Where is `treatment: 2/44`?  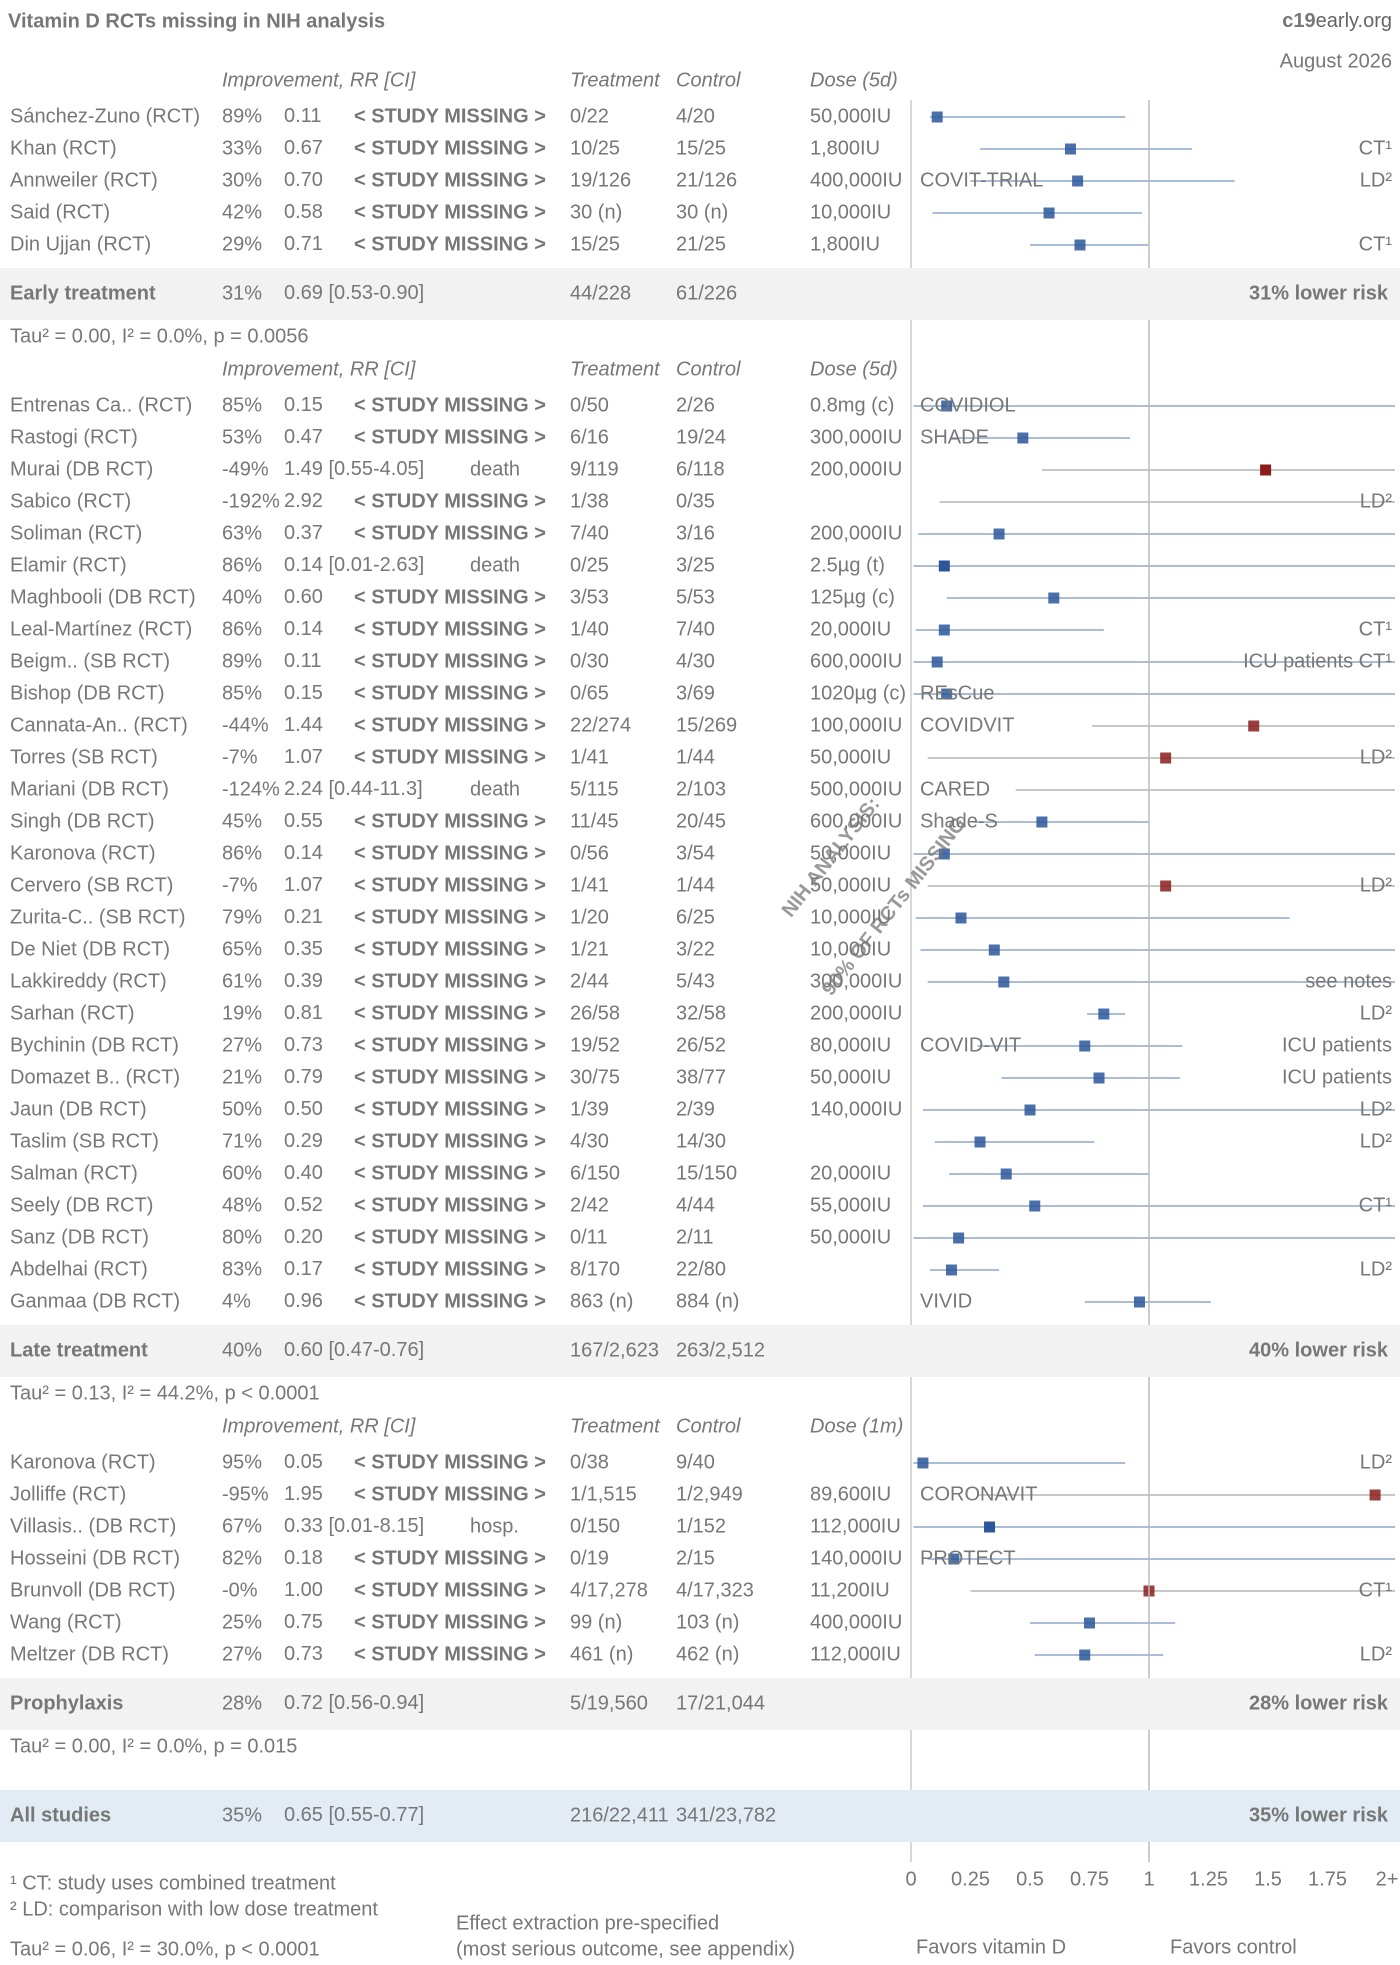 treatment: 2/44 is located at coordinates (589, 981).